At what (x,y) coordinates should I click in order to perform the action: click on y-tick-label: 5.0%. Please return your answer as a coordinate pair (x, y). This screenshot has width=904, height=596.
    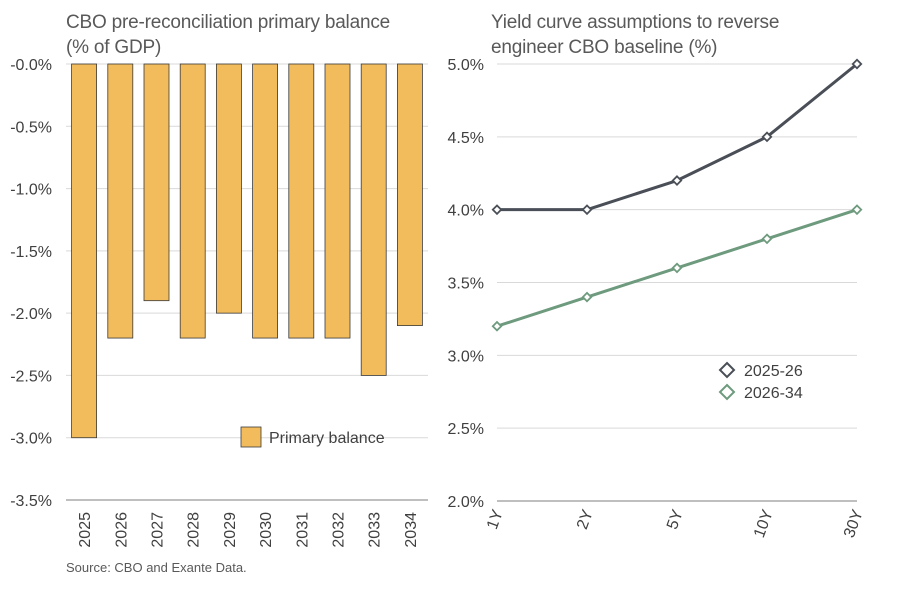
    Looking at the image, I should click on (466, 65).